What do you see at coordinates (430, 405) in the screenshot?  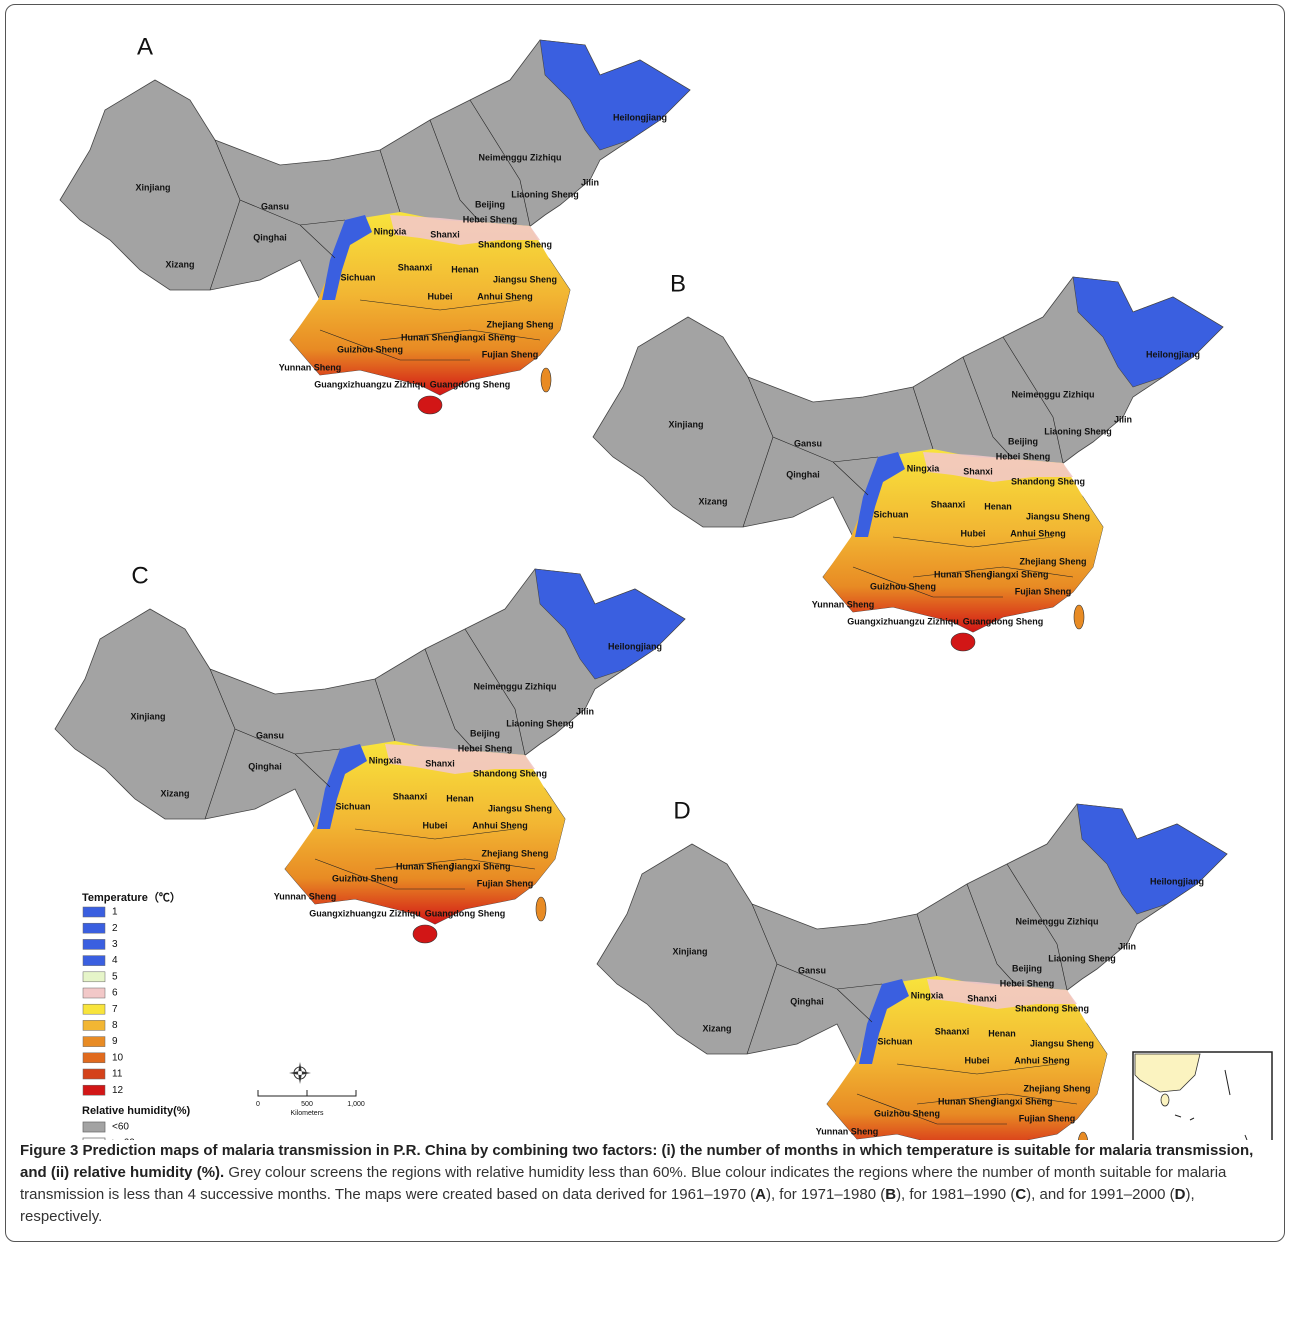 I see `hainan` at bounding box center [430, 405].